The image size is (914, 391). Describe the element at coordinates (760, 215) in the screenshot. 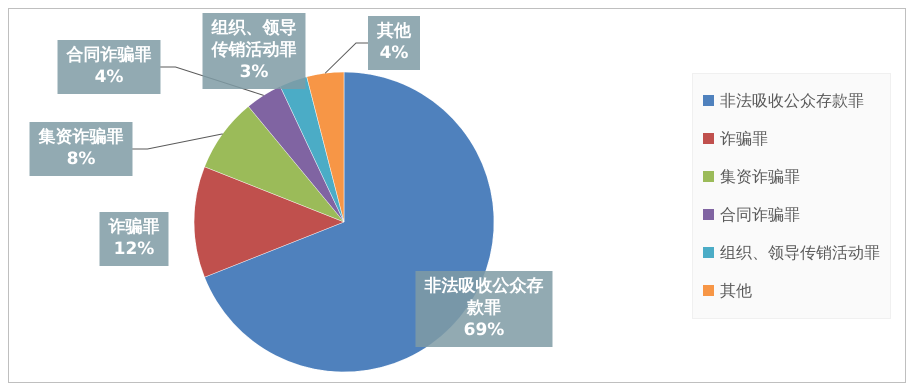

I see `legend-label: 合同诈骗罪` at that location.